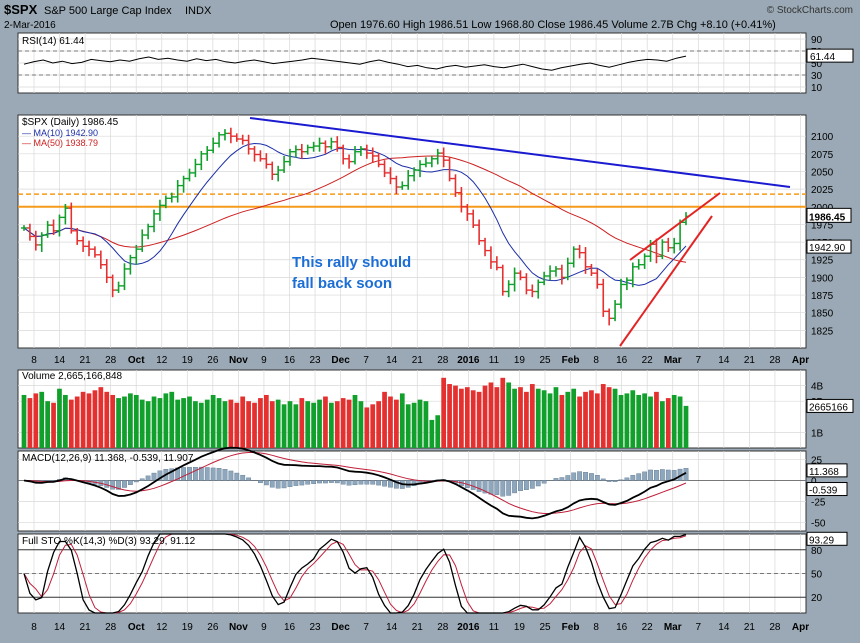 Image resolution: width=860 pixels, height=643 pixels. Describe the element at coordinates (264, 360) in the screenshot. I see `x-tick-label: 9` at that location.